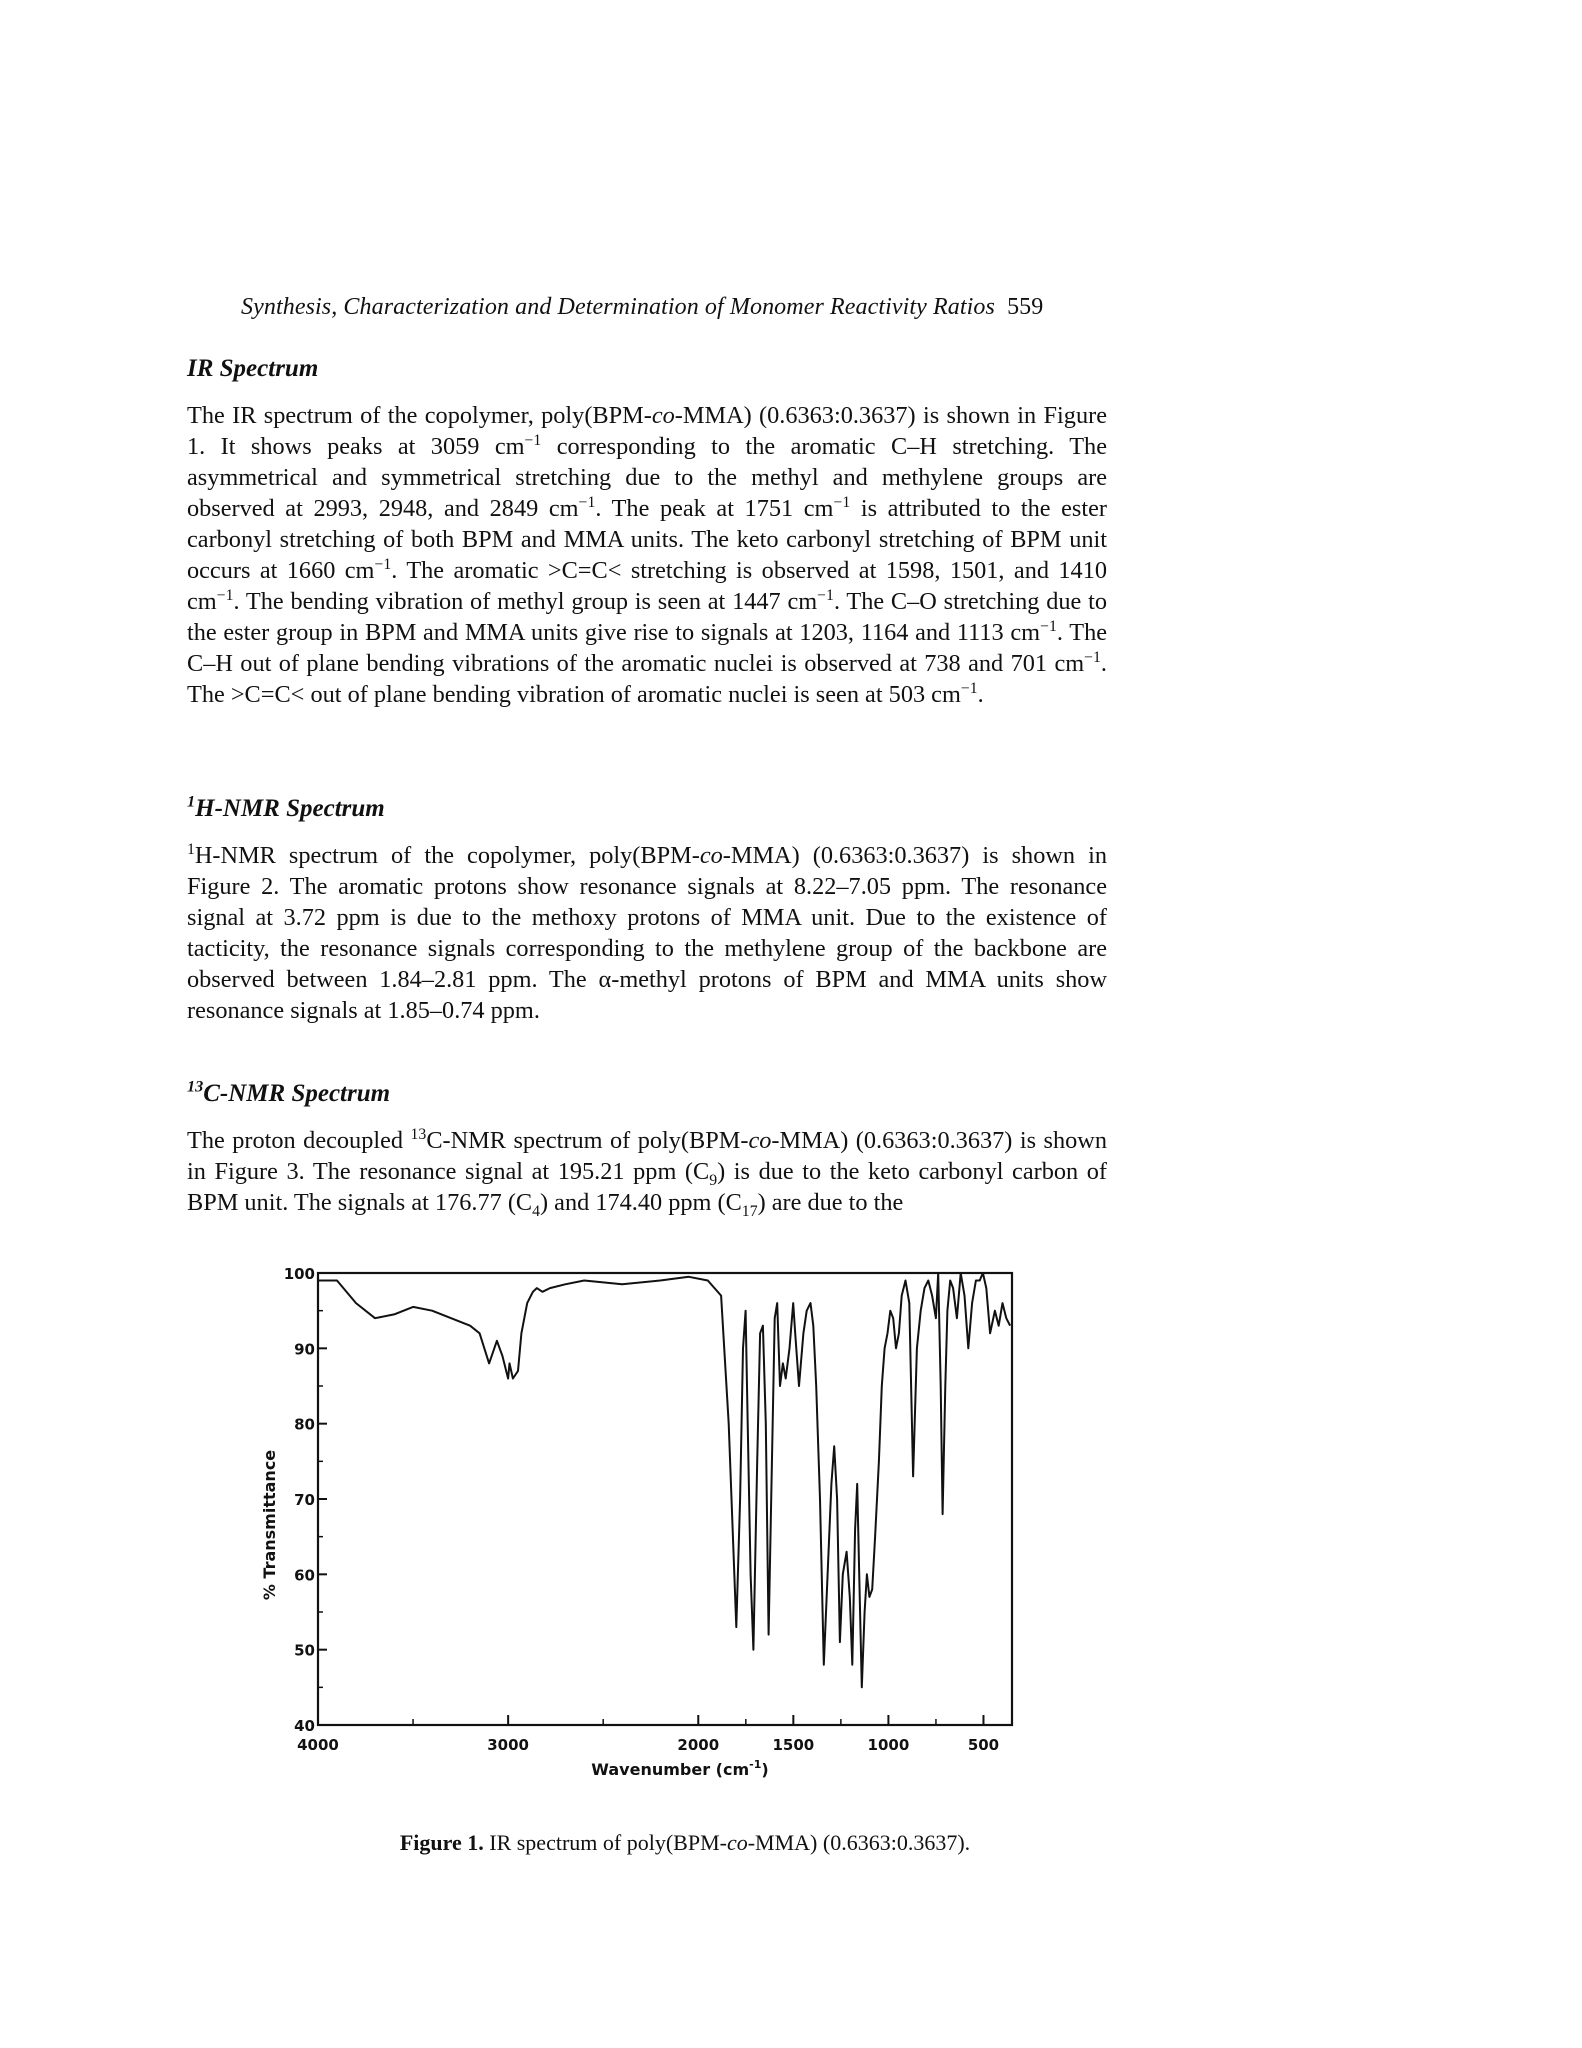 This screenshot has height=2048, width=1582. I want to click on h-nmr-heading-text: H-NMR Spectrum, so click(290, 808).